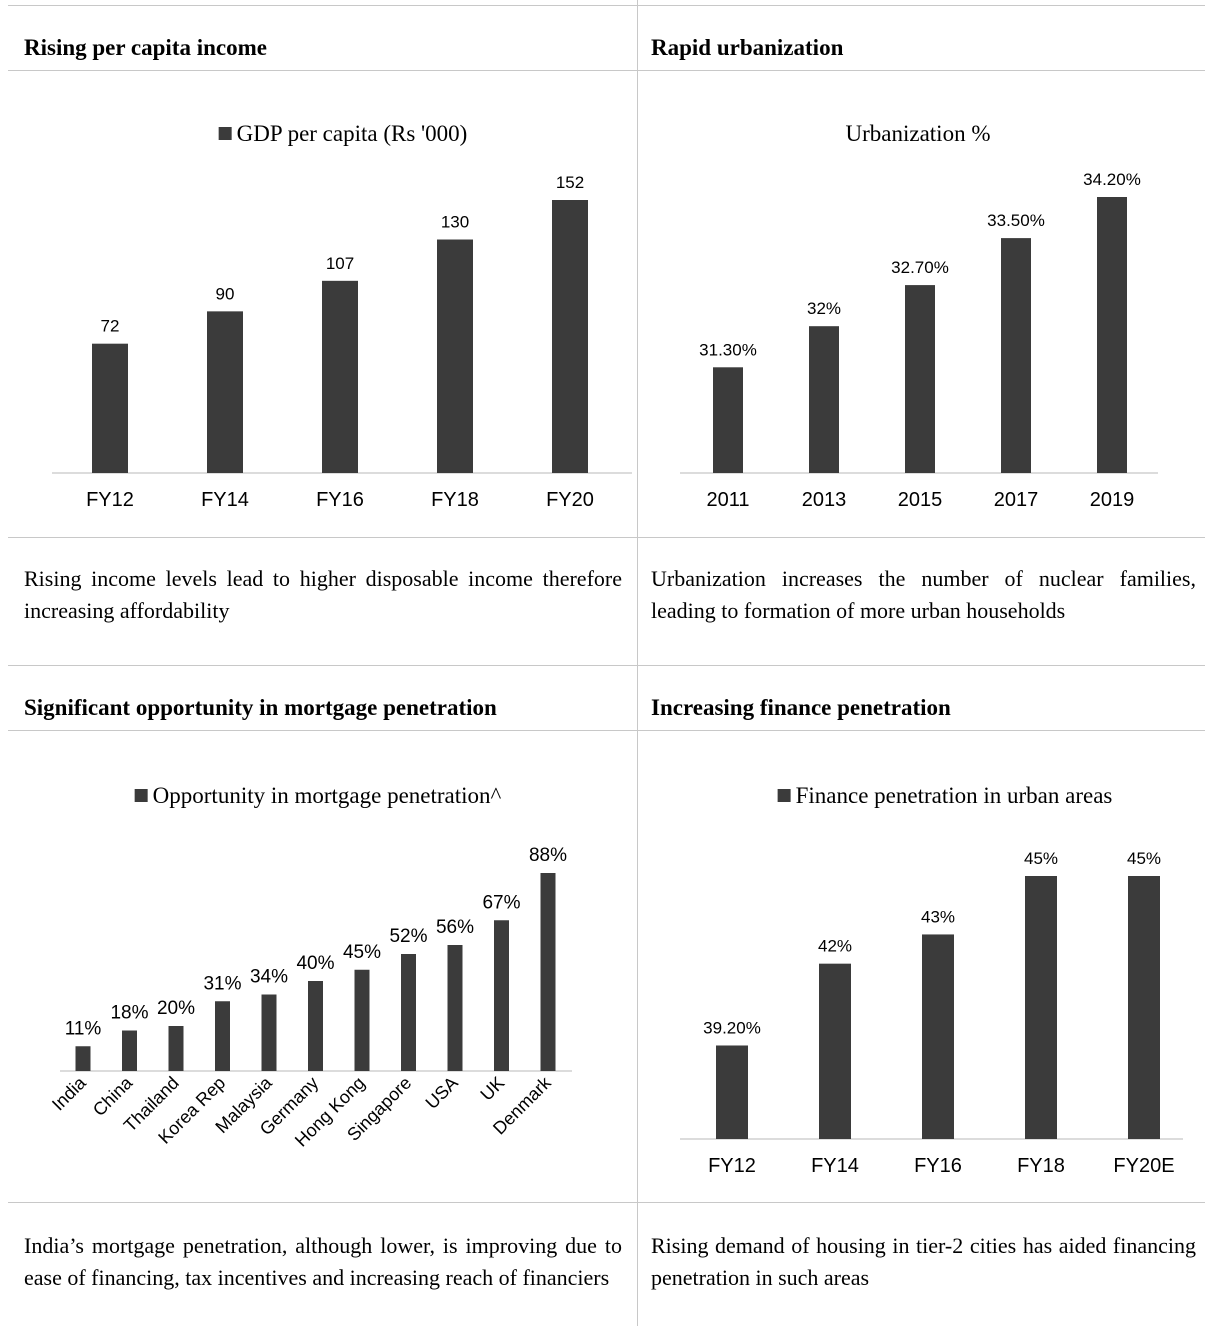  Describe the element at coordinates (918, 133) in the screenshot. I see `chart-title: Urbanization %` at that location.